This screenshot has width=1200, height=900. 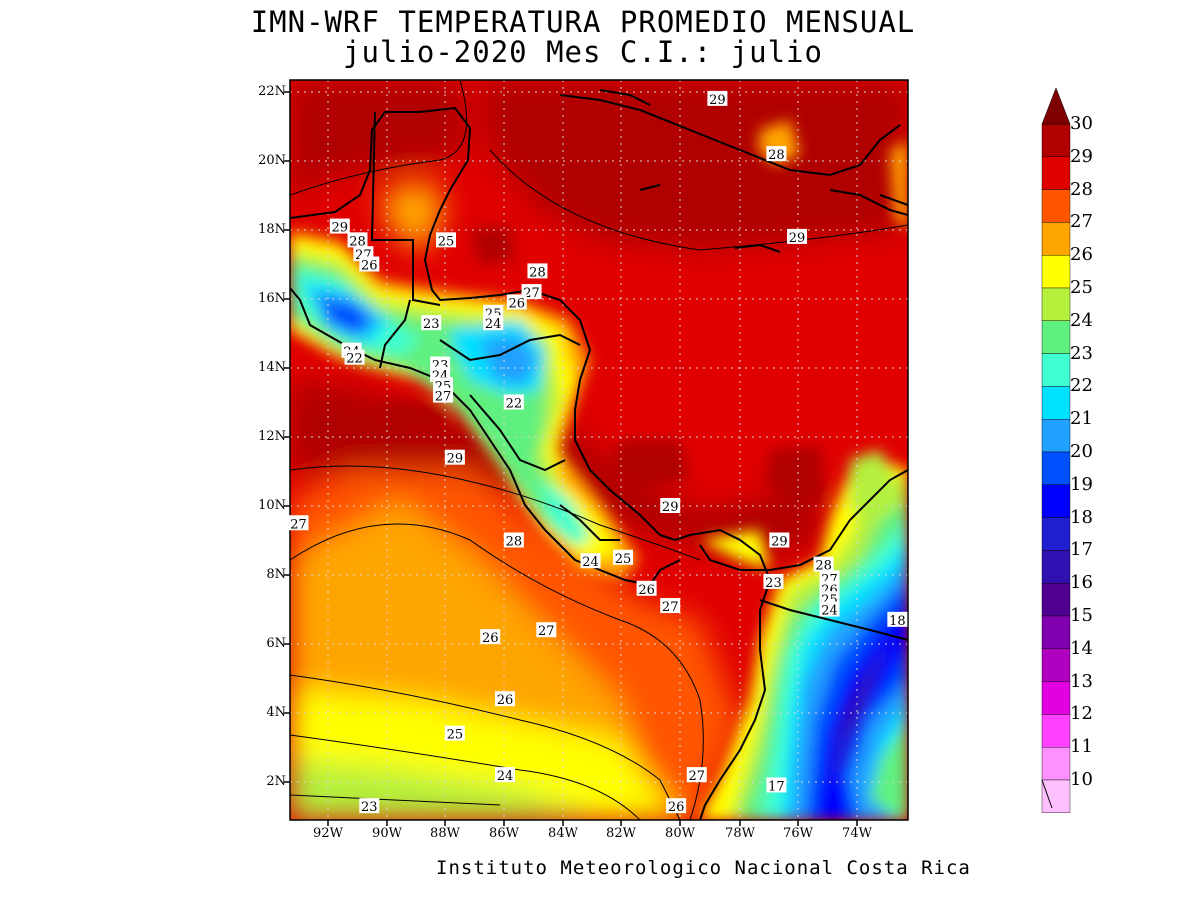 What do you see at coordinates (1056, 106) in the screenshot?
I see `colorbar-top-arrow` at bounding box center [1056, 106].